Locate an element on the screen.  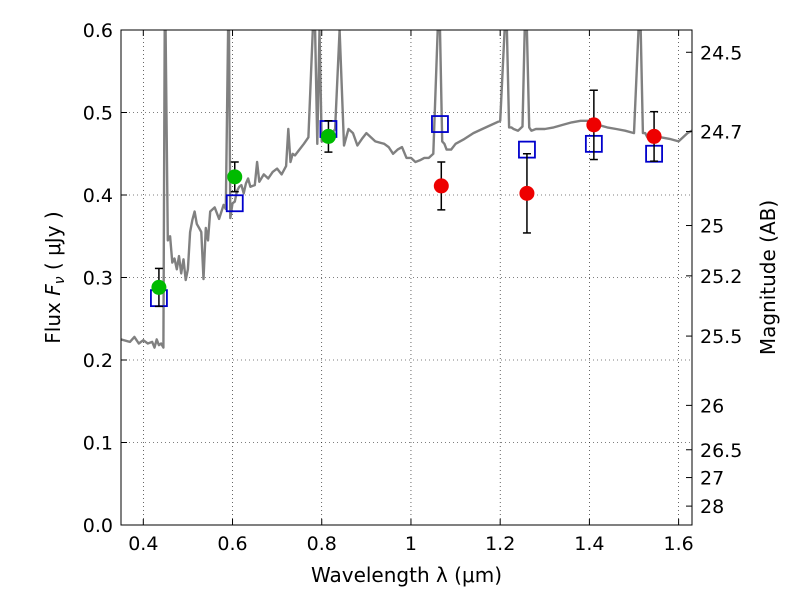
y-tick-label: 0.5 is located at coordinates (98, 114).